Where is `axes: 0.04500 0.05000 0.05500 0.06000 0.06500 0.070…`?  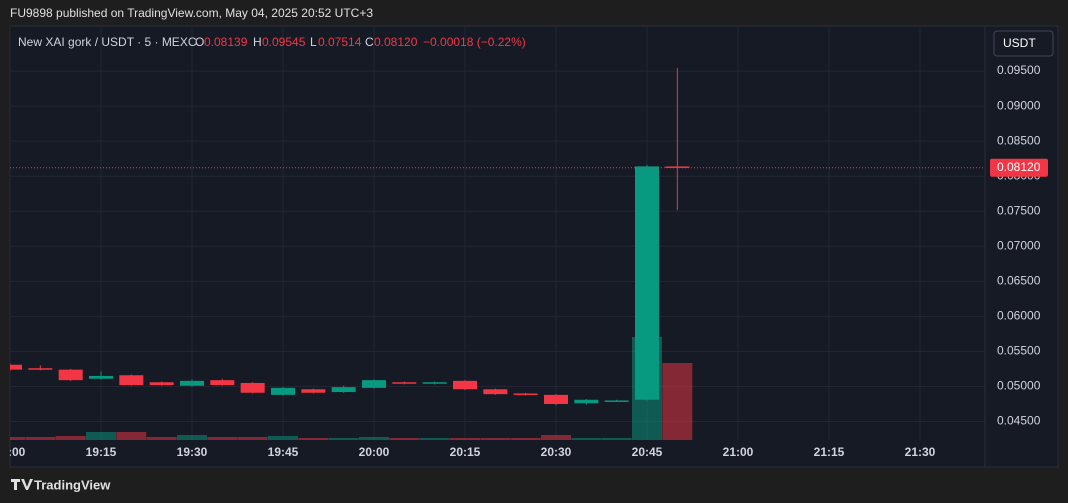
axes: 0.04500 0.05000 0.05500 0.06000 0.06500 0.070… is located at coordinates (1019, 245).